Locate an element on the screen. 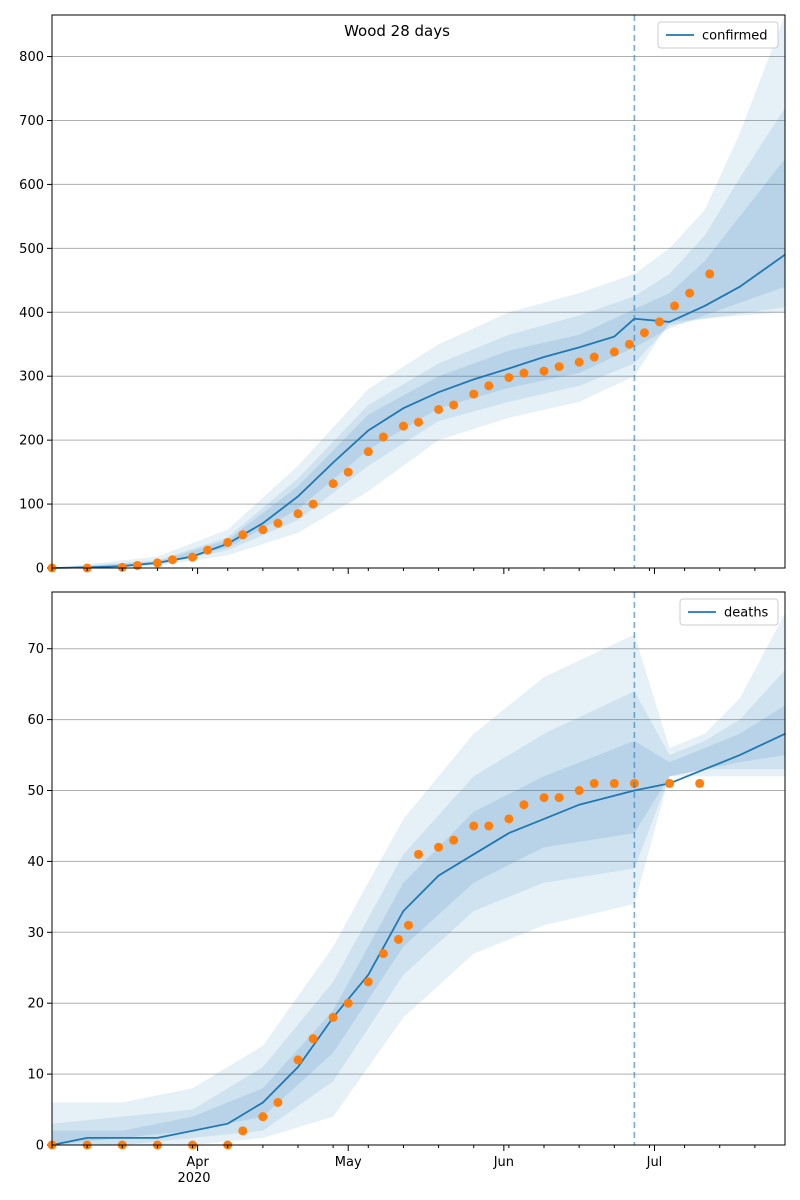 The image size is (800, 1200). legend-label: confirmed is located at coordinates (735, 36).